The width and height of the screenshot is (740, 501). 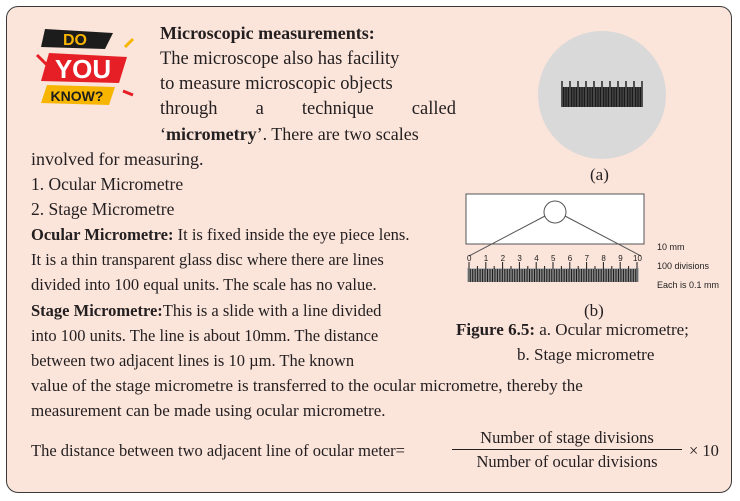 What do you see at coordinates (496, 329) in the screenshot?
I see `figure-caption-label: Figure 6.5:` at bounding box center [496, 329].